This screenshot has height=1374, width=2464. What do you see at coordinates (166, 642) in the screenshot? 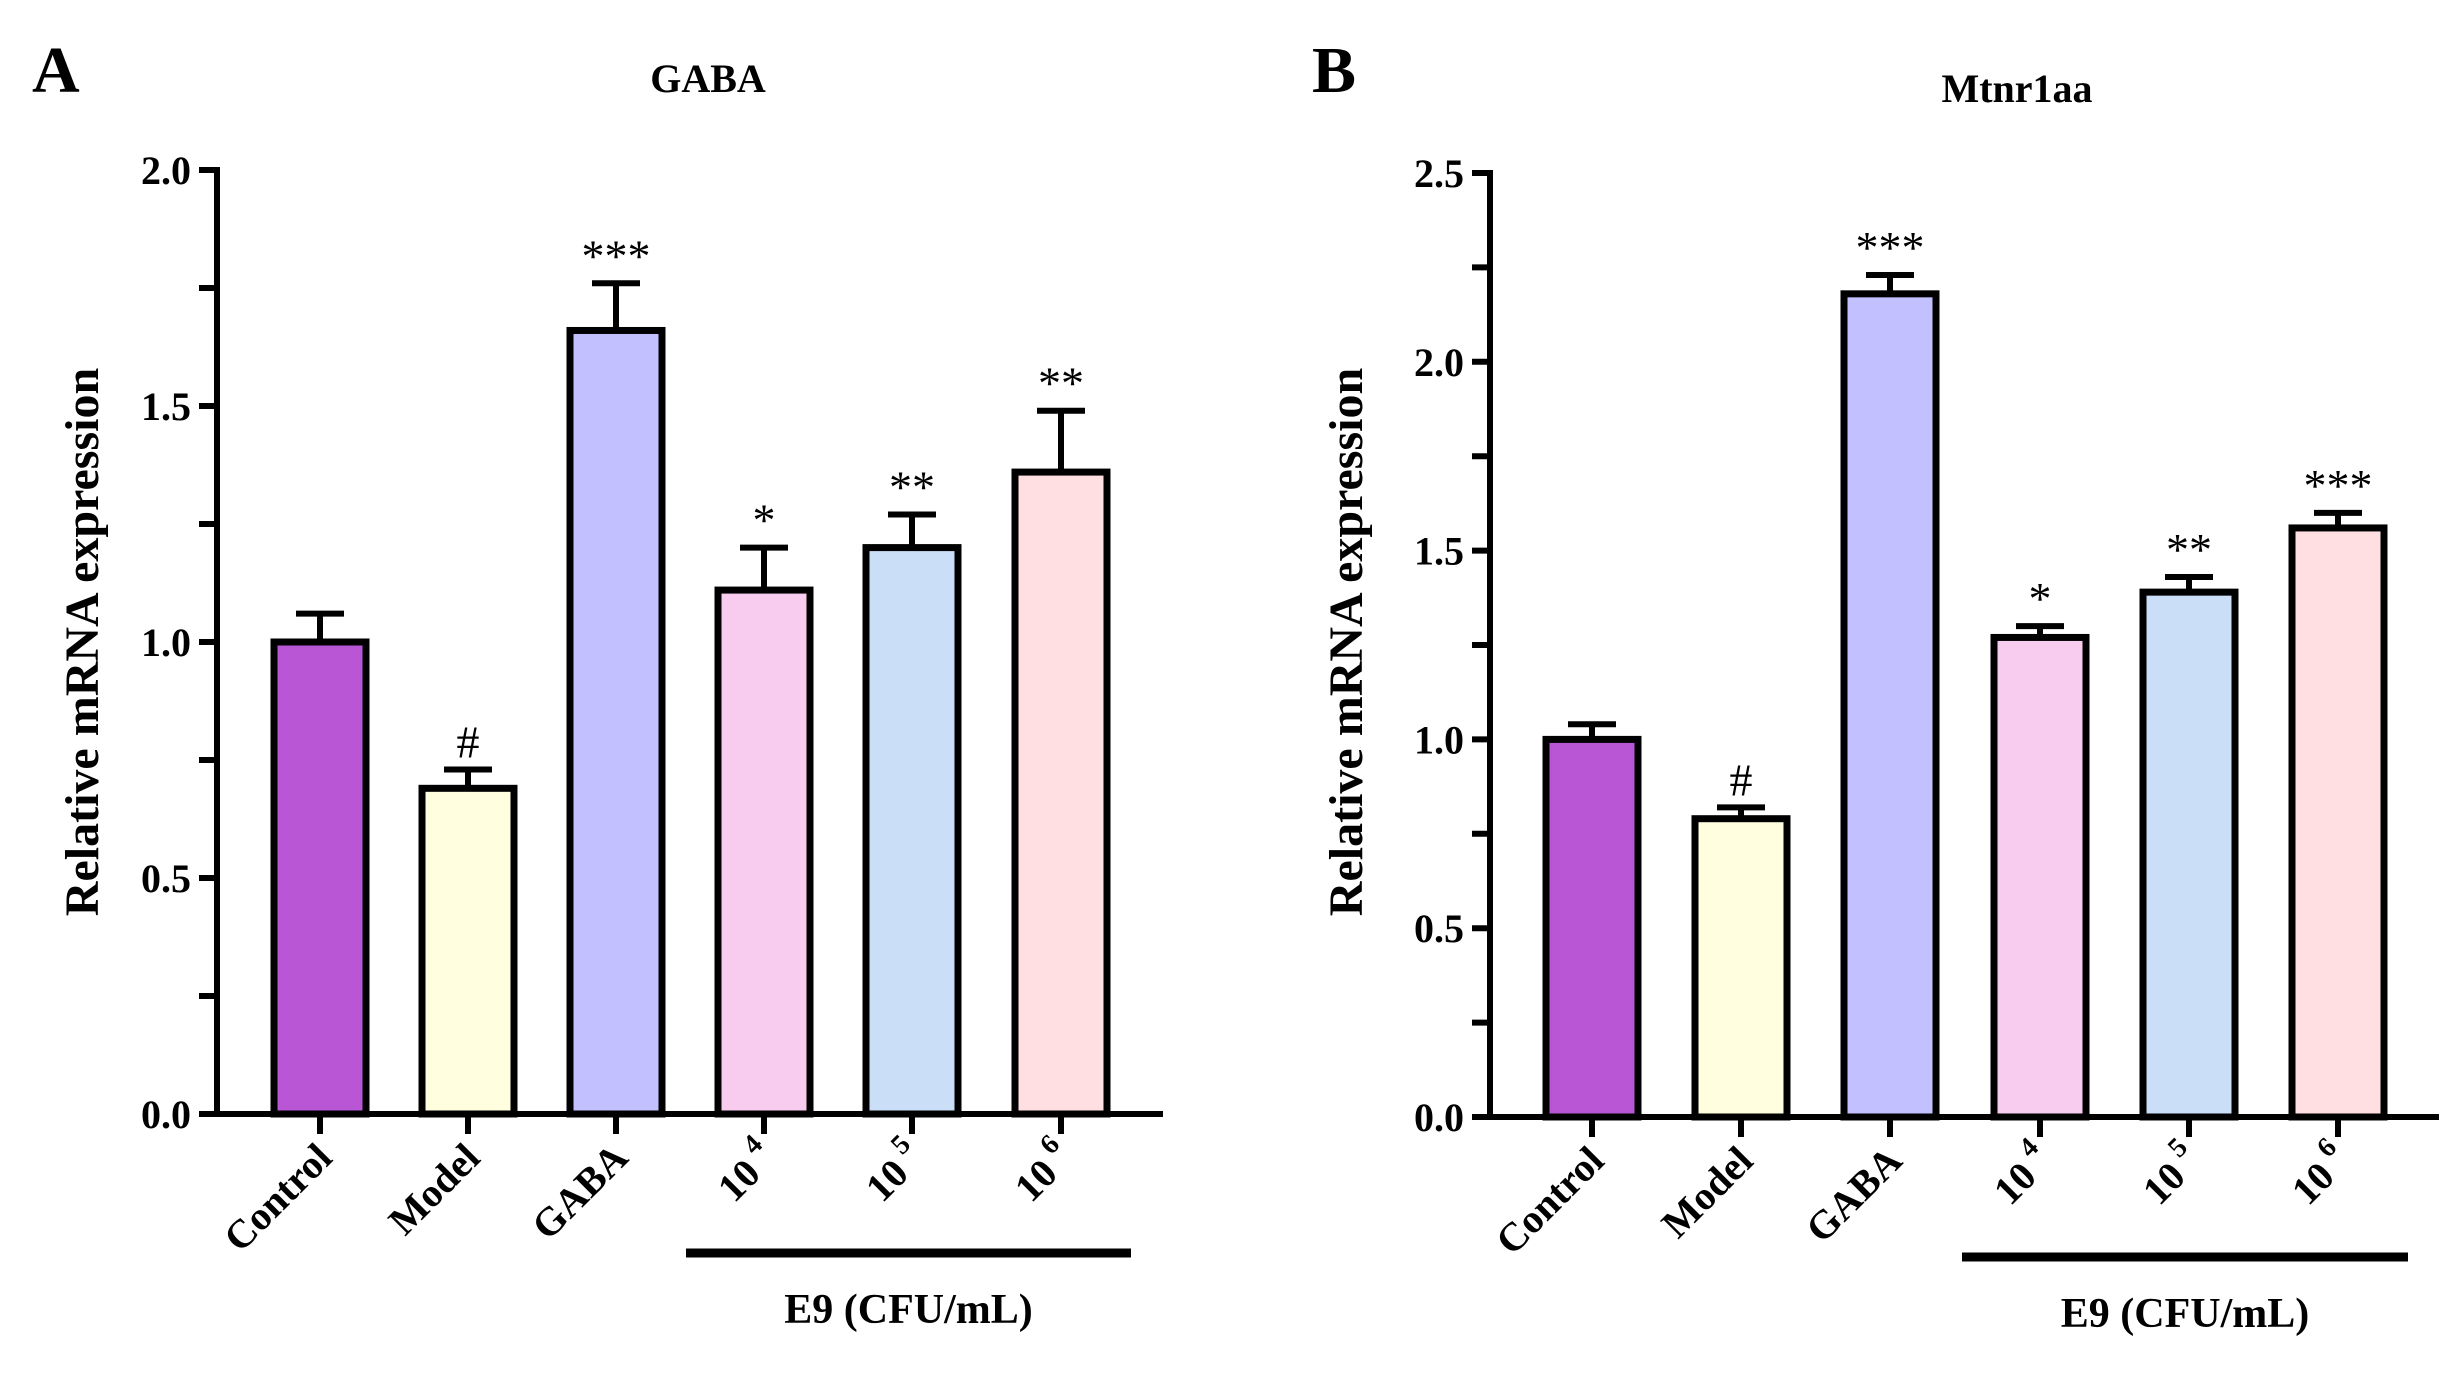
I see `y-tick-label-a: 1.0` at bounding box center [166, 642].